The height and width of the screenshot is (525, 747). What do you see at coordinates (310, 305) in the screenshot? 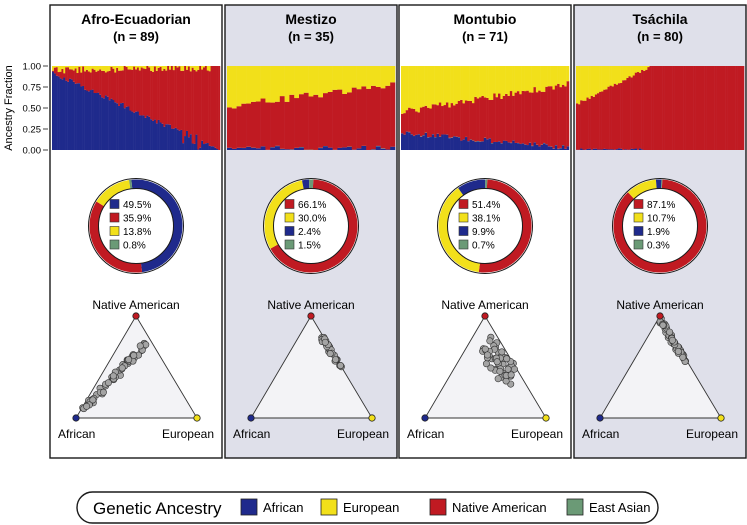
I see `ternary-label-native-american: Native American` at bounding box center [310, 305].